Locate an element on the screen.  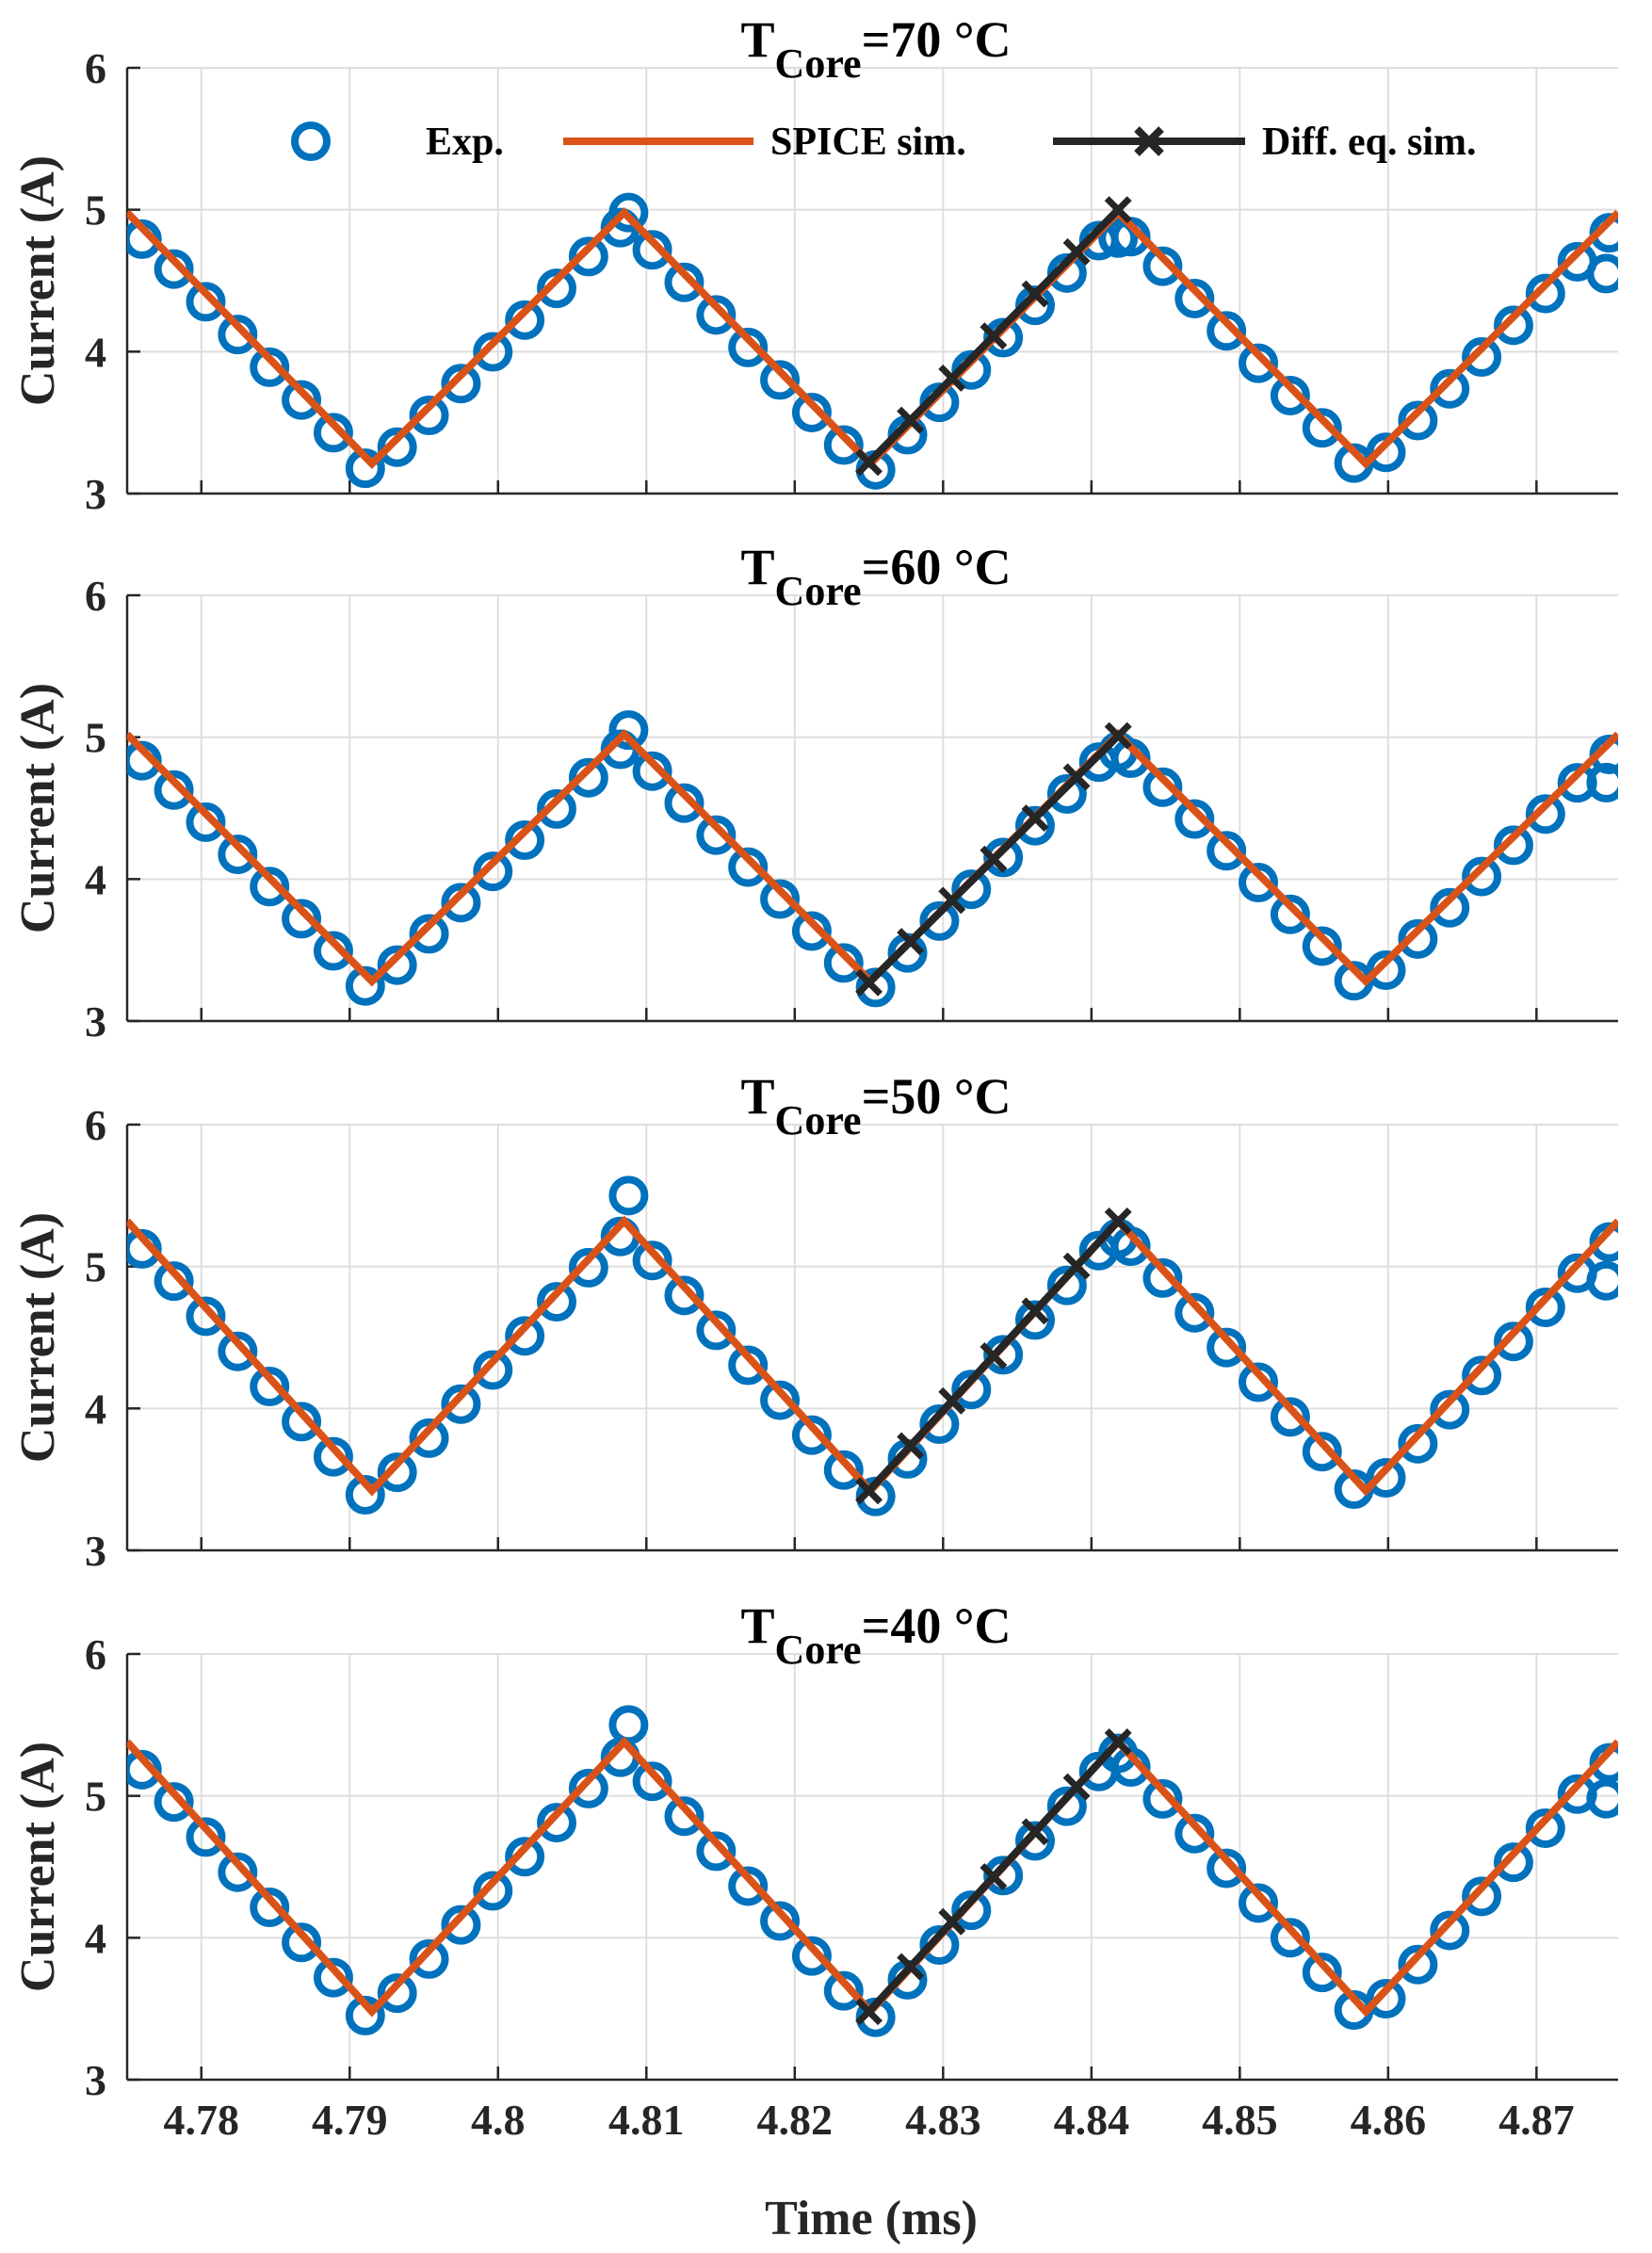
panel-title-suffix: =60 °C is located at coordinates (937, 567).